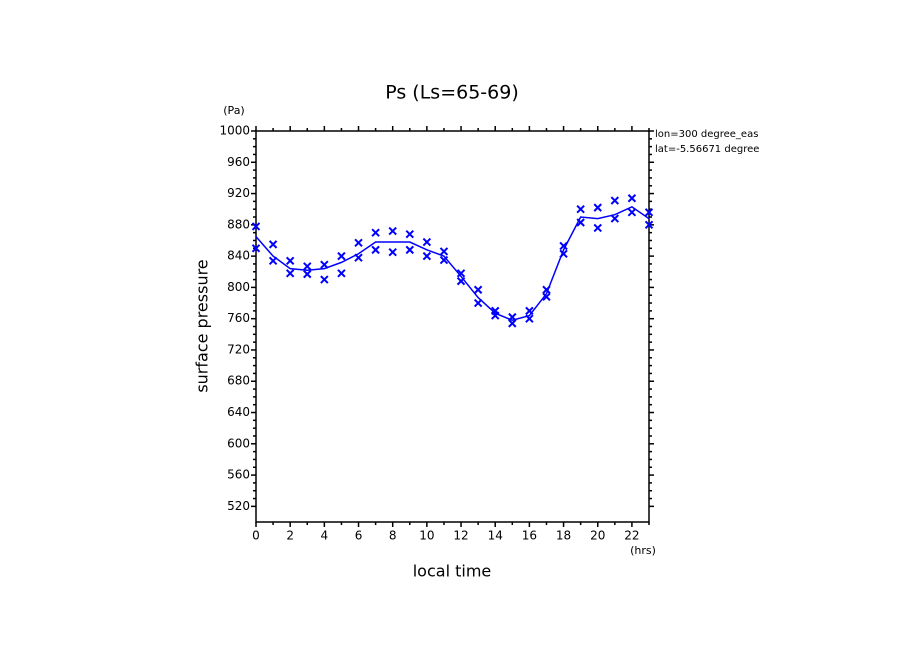 Image resolution: width=904 pixels, height=658 pixels. Describe the element at coordinates (238, 256) in the screenshot. I see `y-tick-label: 840` at that location.